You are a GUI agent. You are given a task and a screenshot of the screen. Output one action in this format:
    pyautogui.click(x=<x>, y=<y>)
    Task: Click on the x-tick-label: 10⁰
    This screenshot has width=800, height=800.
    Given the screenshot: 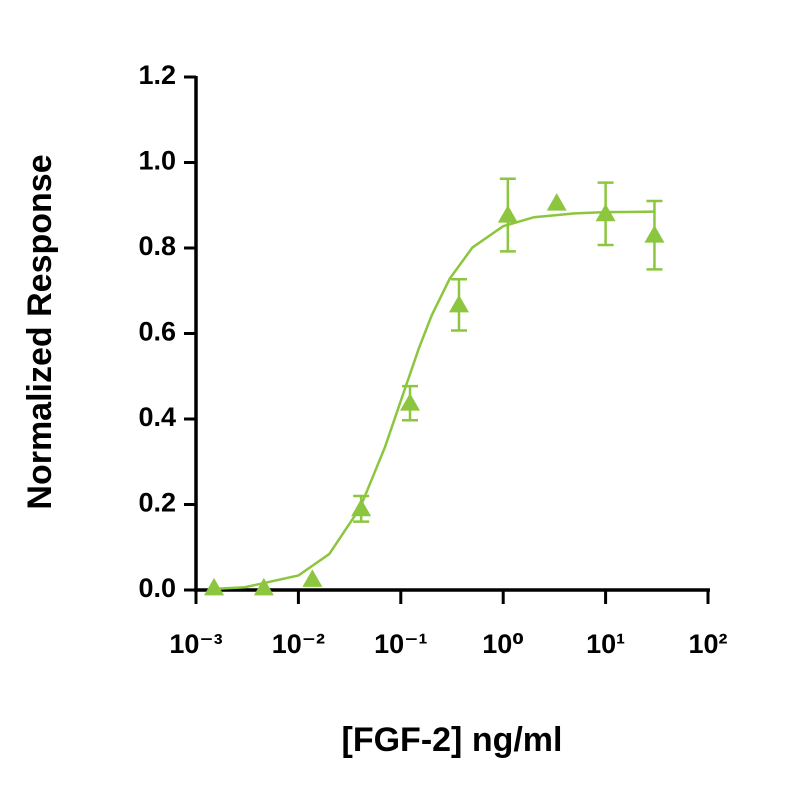 What is the action you would take?
    pyautogui.click(x=503, y=644)
    